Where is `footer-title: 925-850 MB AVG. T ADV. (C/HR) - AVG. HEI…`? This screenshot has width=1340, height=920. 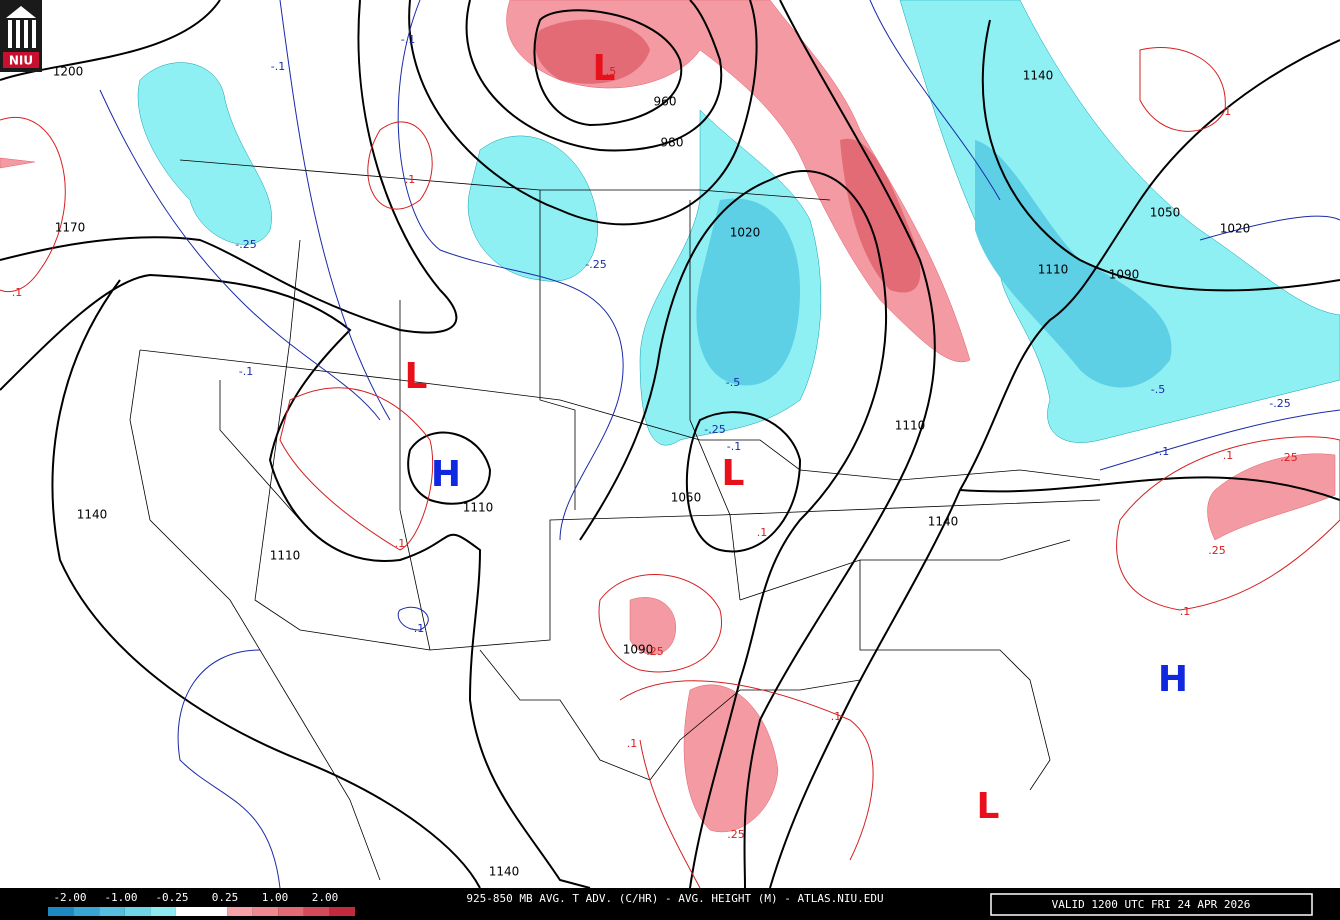
footer-title: 925-850 MB AVG. T ADV. (C/HR) - AVG. HEI… is located at coordinates (674, 898).